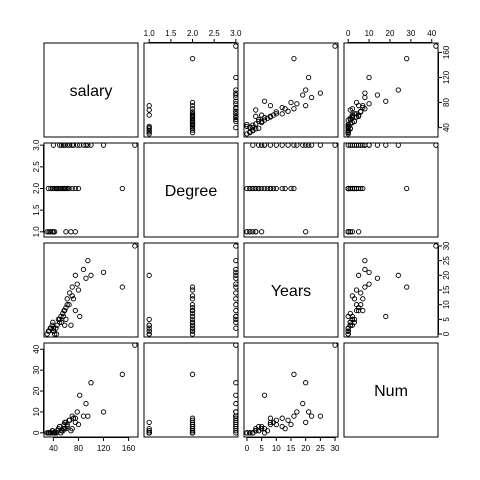  I want to click on tick-label-years: 30, so click(335, 448).